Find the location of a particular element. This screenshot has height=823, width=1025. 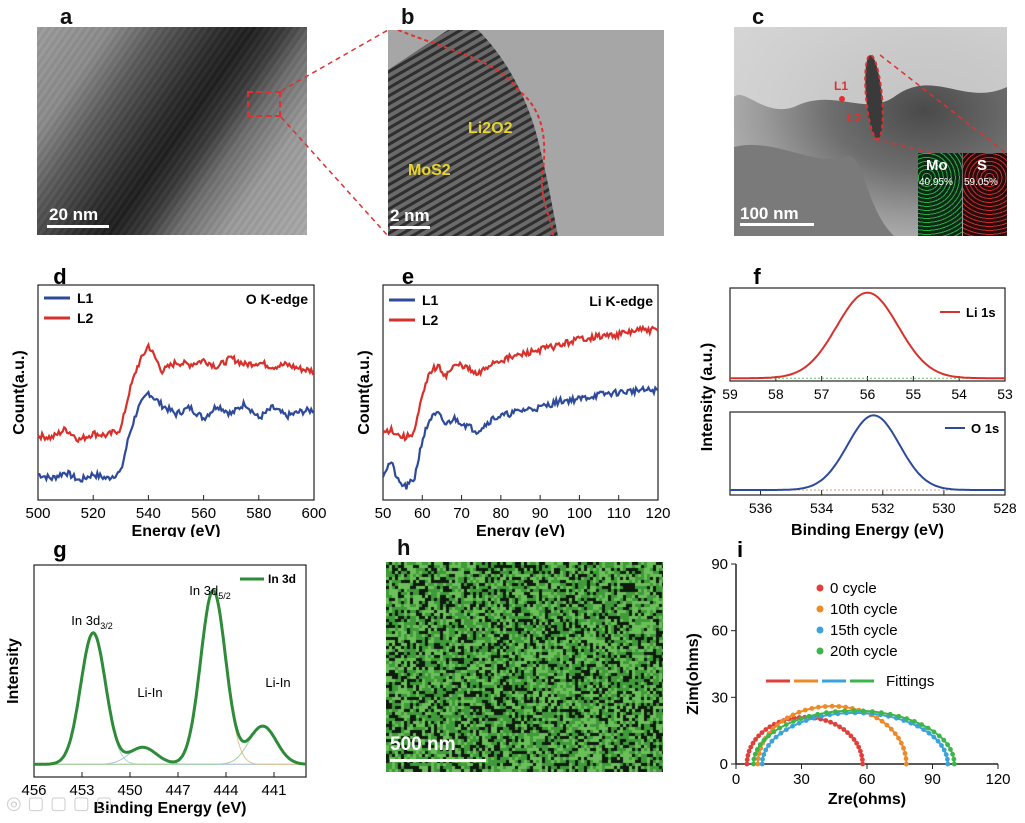

i-legend-label-10th cycle: 10th cycle is located at coordinates (864, 609).